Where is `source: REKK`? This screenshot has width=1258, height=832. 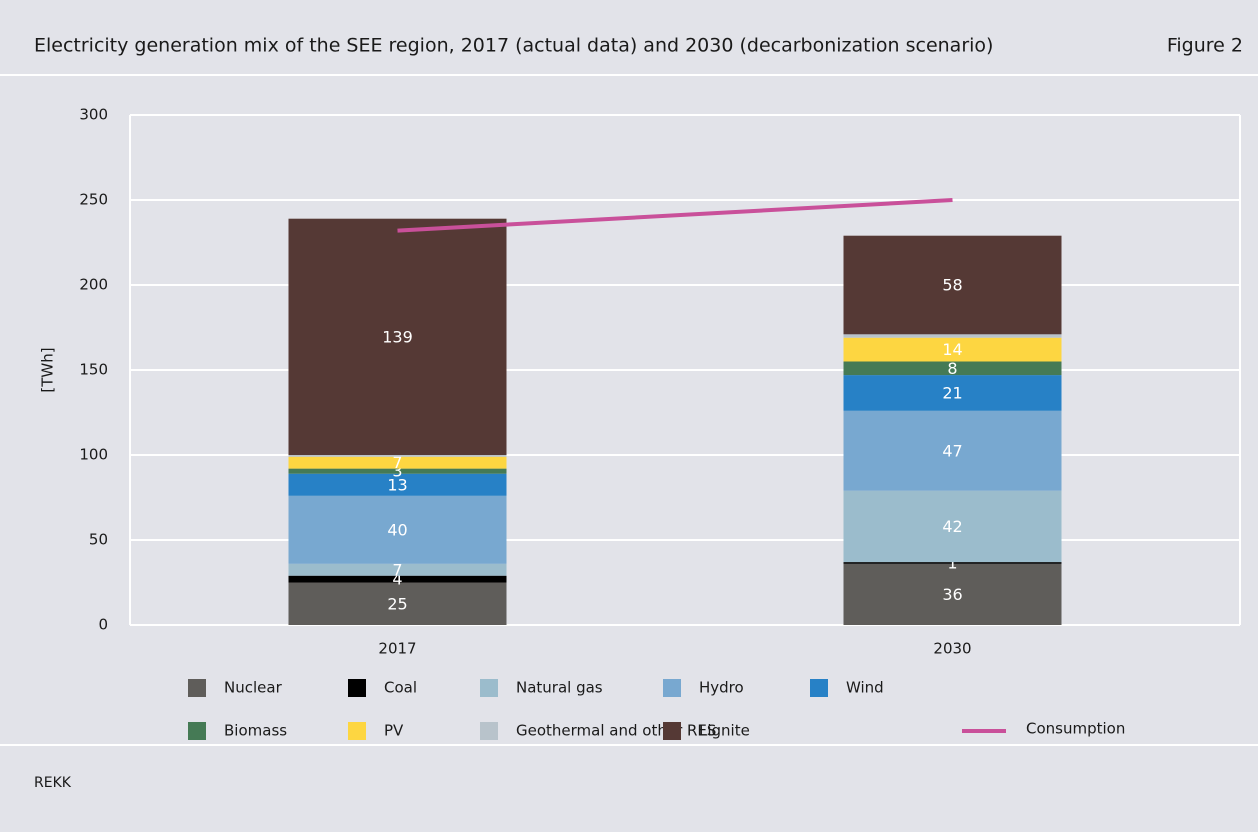 source: REKK is located at coordinates (53, 783).